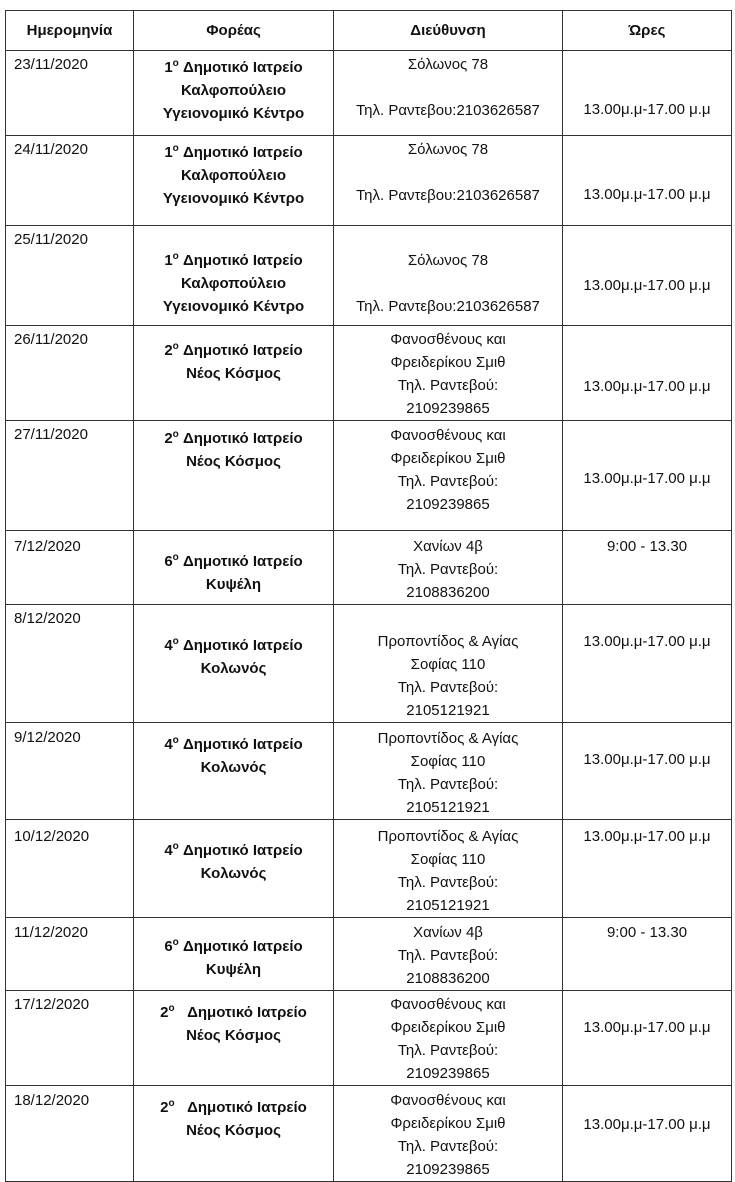 Image resolution: width=735 pixels, height=1182 pixels. What do you see at coordinates (69, 275) in the screenshot?
I see `date-cell: 25/11/2020` at bounding box center [69, 275].